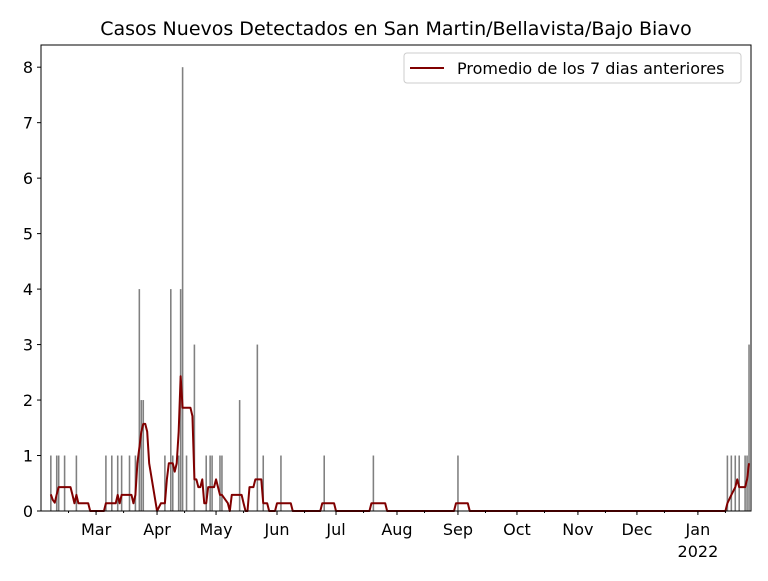 This screenshot has width=768, height=581. I want to click on x-tick-label-Jul: Jul, so click(335, 529).